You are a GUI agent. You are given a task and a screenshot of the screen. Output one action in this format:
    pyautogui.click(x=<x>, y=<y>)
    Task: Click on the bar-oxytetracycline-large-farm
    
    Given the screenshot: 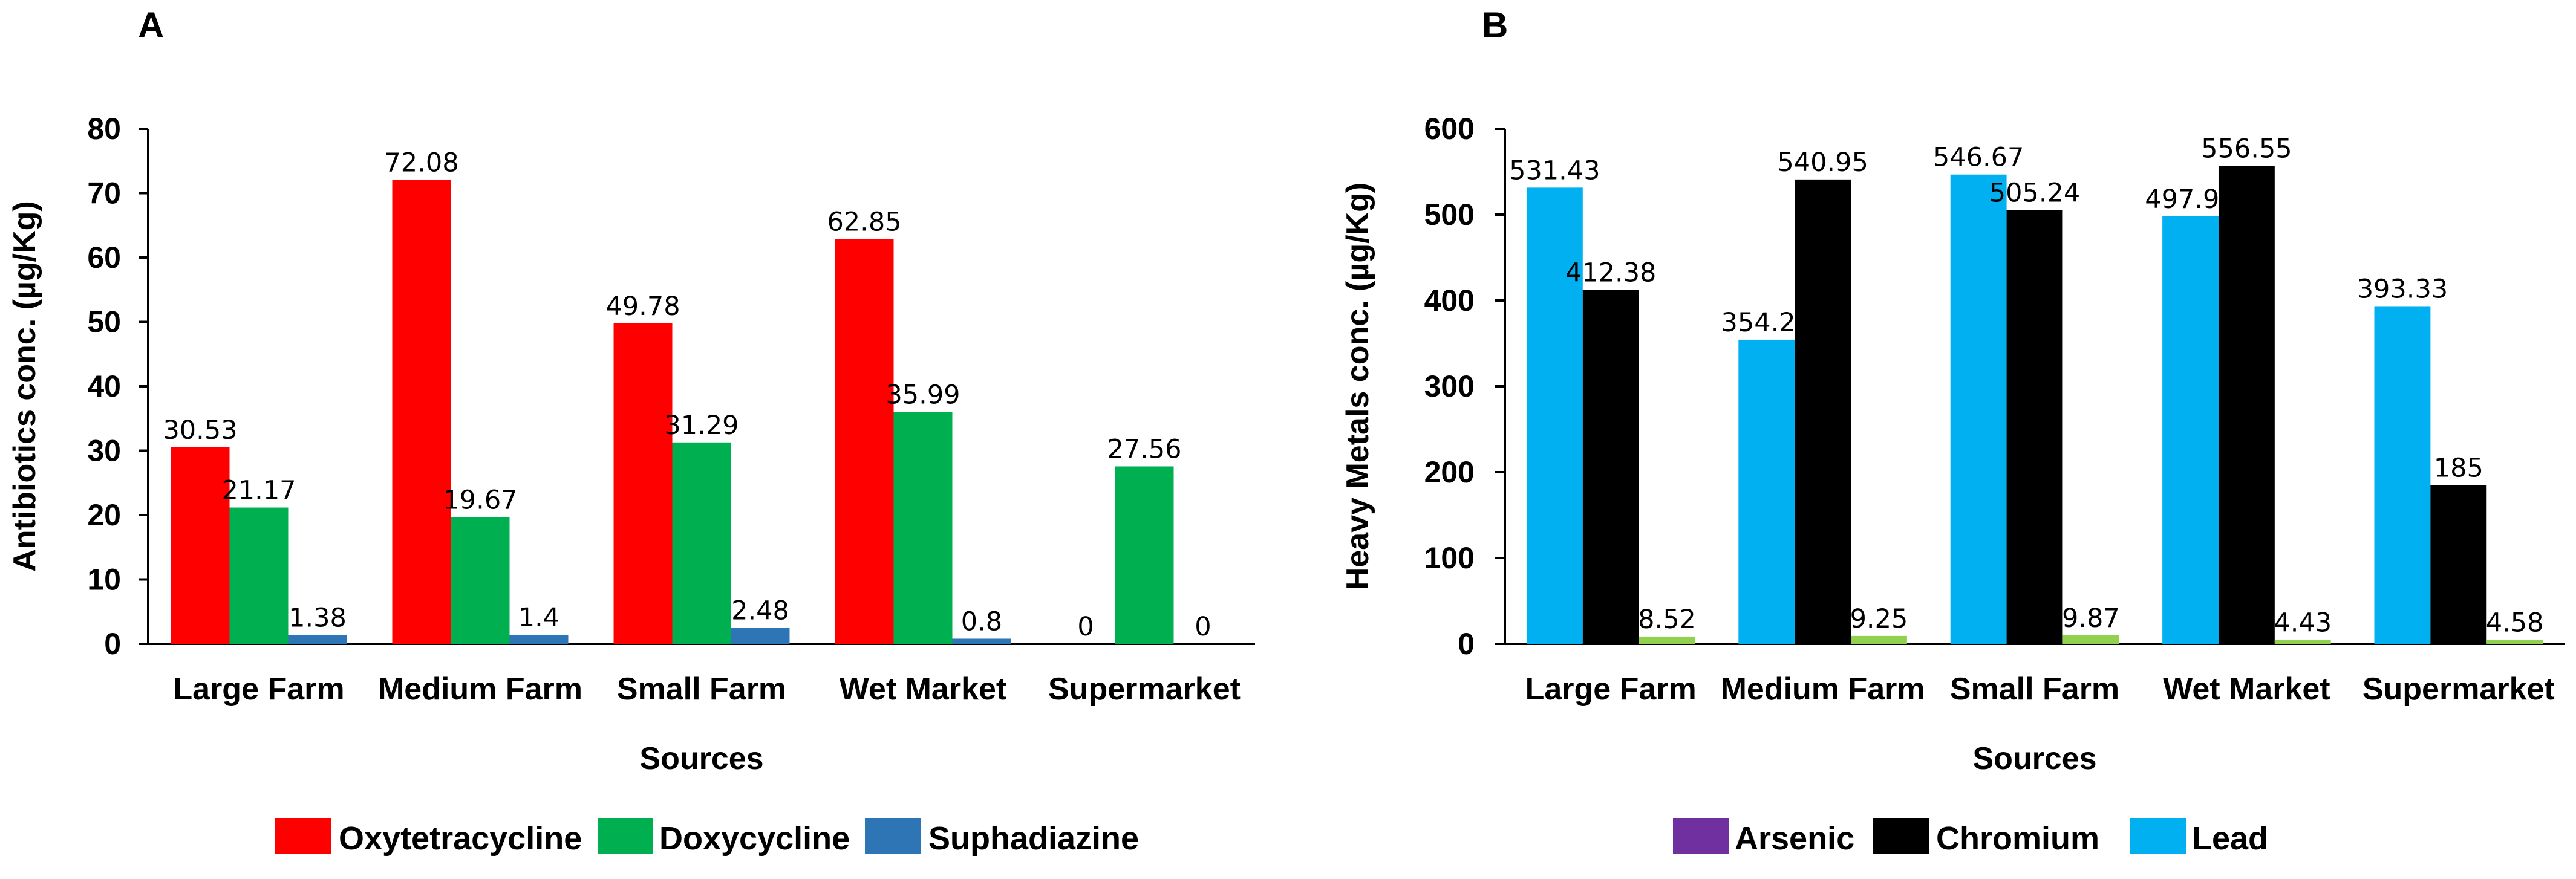 What is the action you would take?
    pyautogui.click(x=200, y=545)
    